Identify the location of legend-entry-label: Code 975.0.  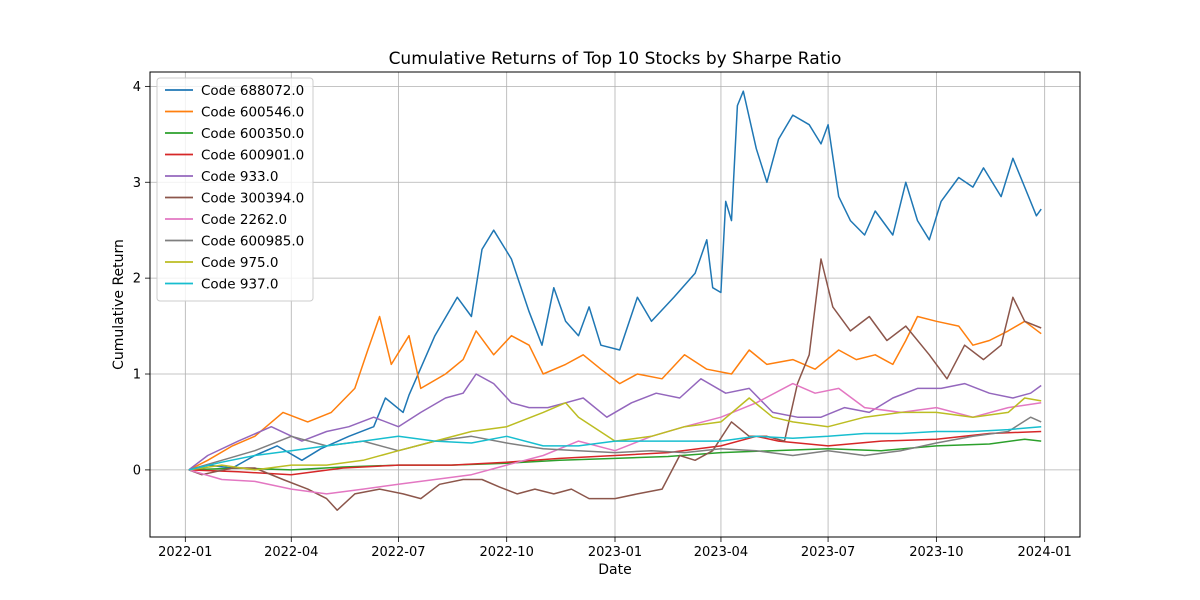
(240, 263).